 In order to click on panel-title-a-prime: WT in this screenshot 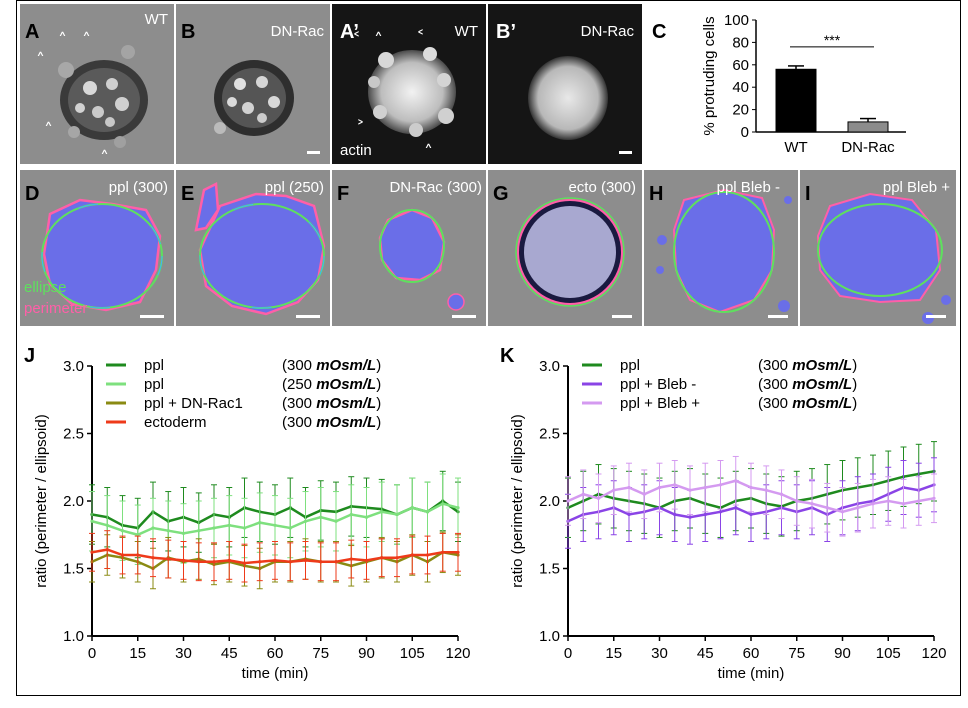, I will do `click(466, 31)`.